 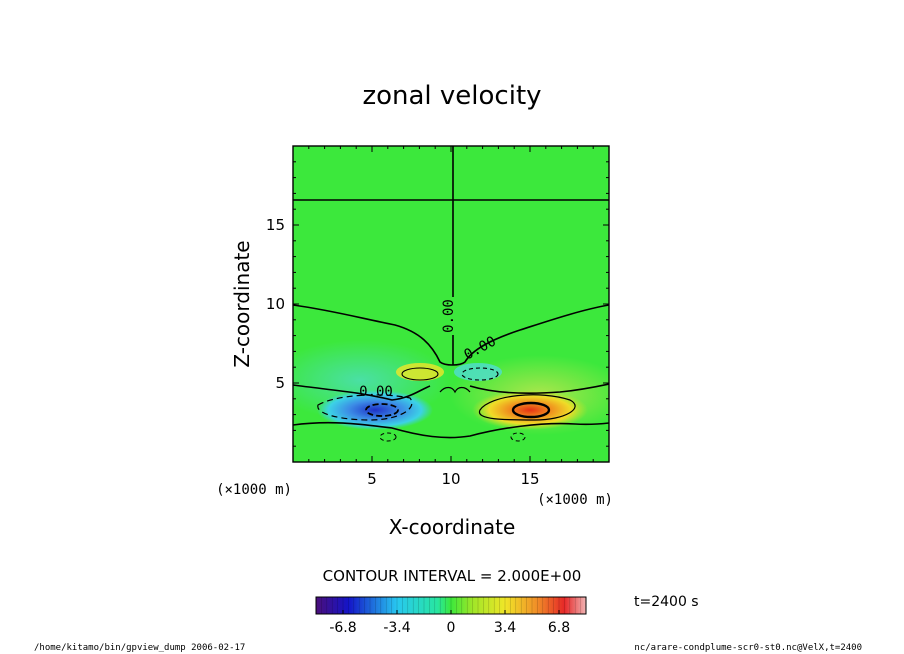 I want to click on positive-contour, so click(x=527, y=407).